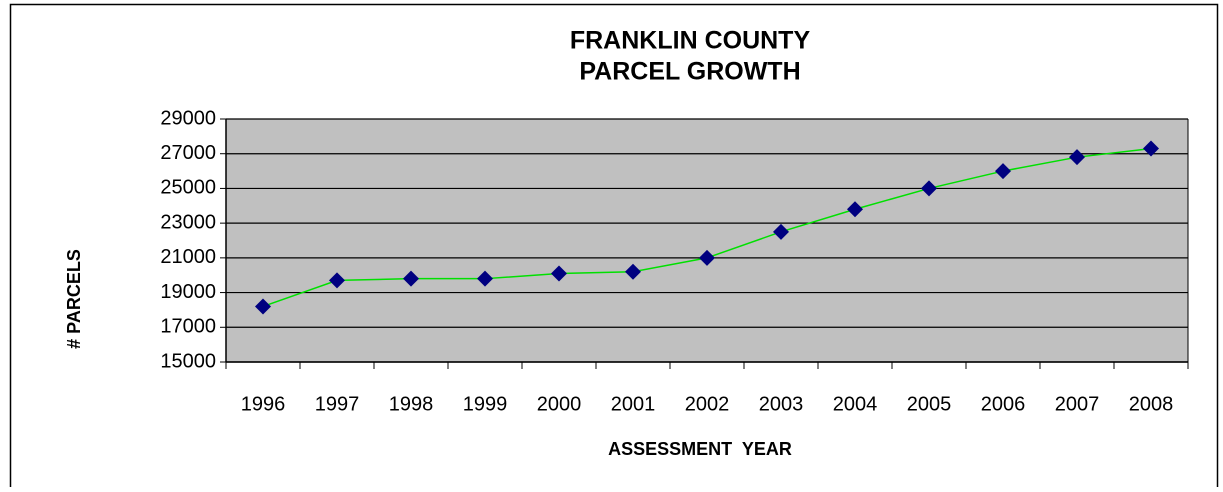 Image resolution: width=1223 pixels, height=492 pixels. Describe the element at coordinates (337, 404) in the screenshot. I see `x-tick-label: 1997` at that location.